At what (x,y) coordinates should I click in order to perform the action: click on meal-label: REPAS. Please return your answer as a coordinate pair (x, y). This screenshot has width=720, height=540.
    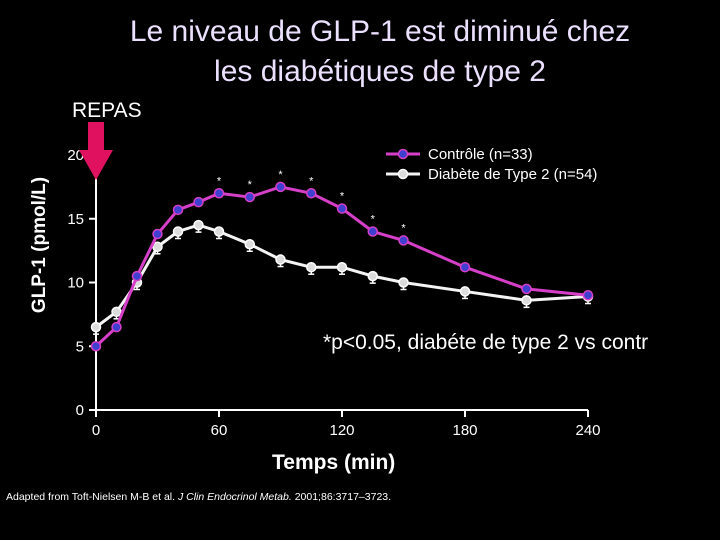
    Looking at the image, I should click on (107, 110).